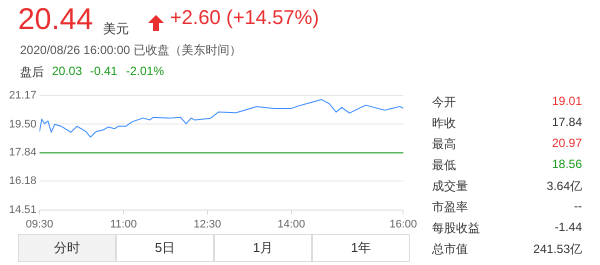 Image resolution: width=600 pixels, height=265 pixels. I want to click on text: -2.01%, so click(145, 71).